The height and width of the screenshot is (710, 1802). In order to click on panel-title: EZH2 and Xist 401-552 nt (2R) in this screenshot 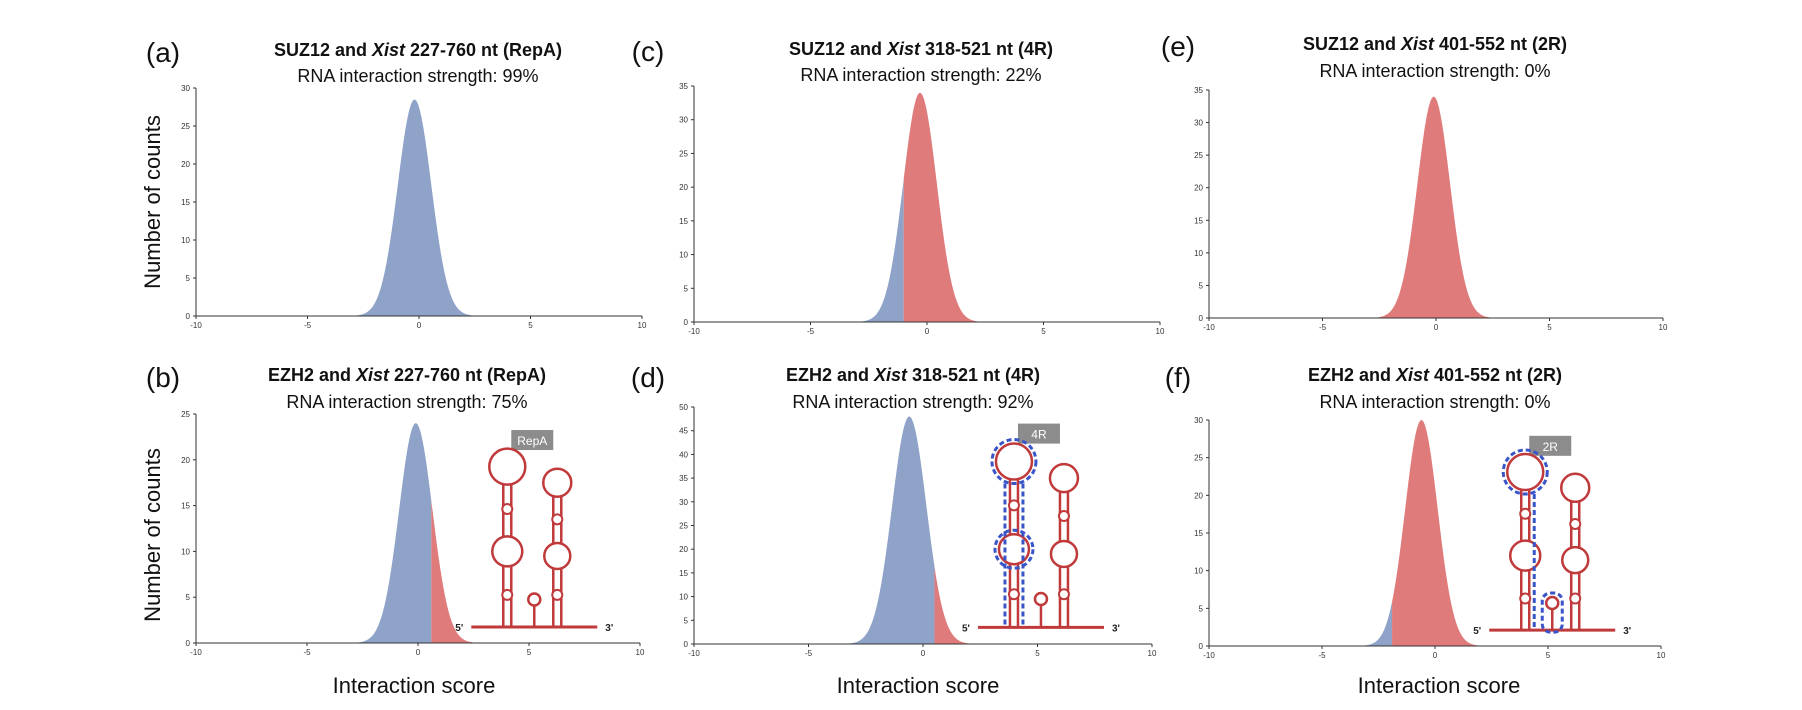, I will do `click(1435, 375)`.